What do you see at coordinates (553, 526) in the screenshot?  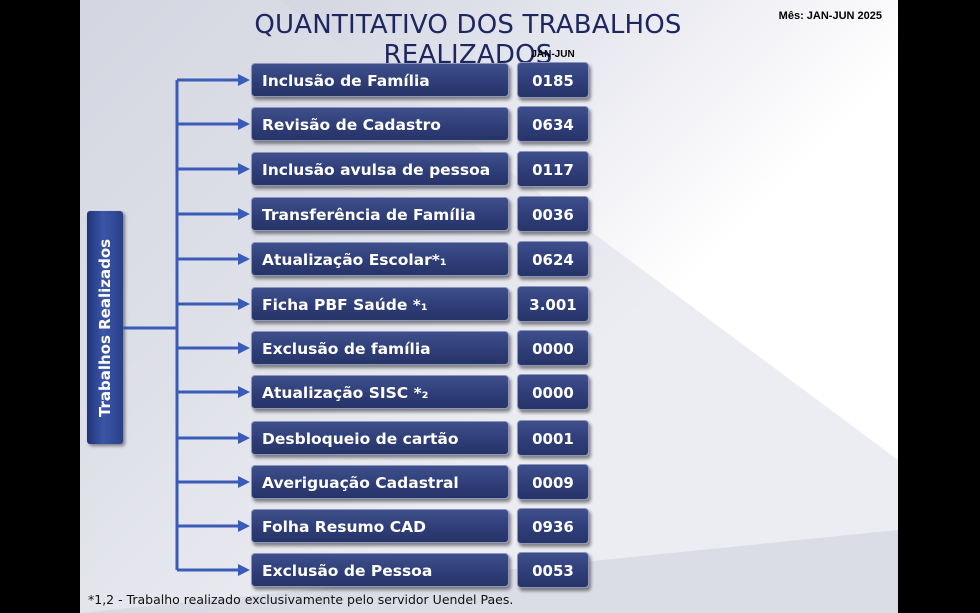 I see `item-value-box: 0936` at bounding box center [553, 526].